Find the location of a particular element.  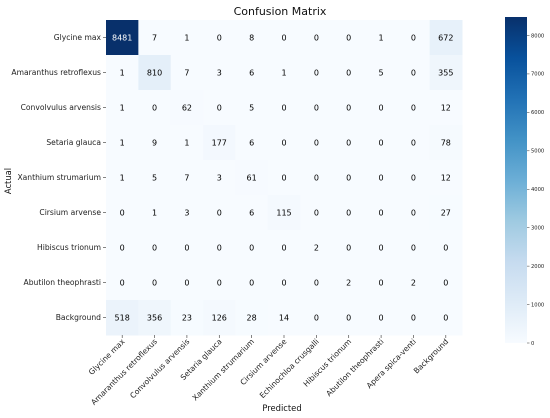

cell-value-label: 8481 is located at coordinates (122, 38).